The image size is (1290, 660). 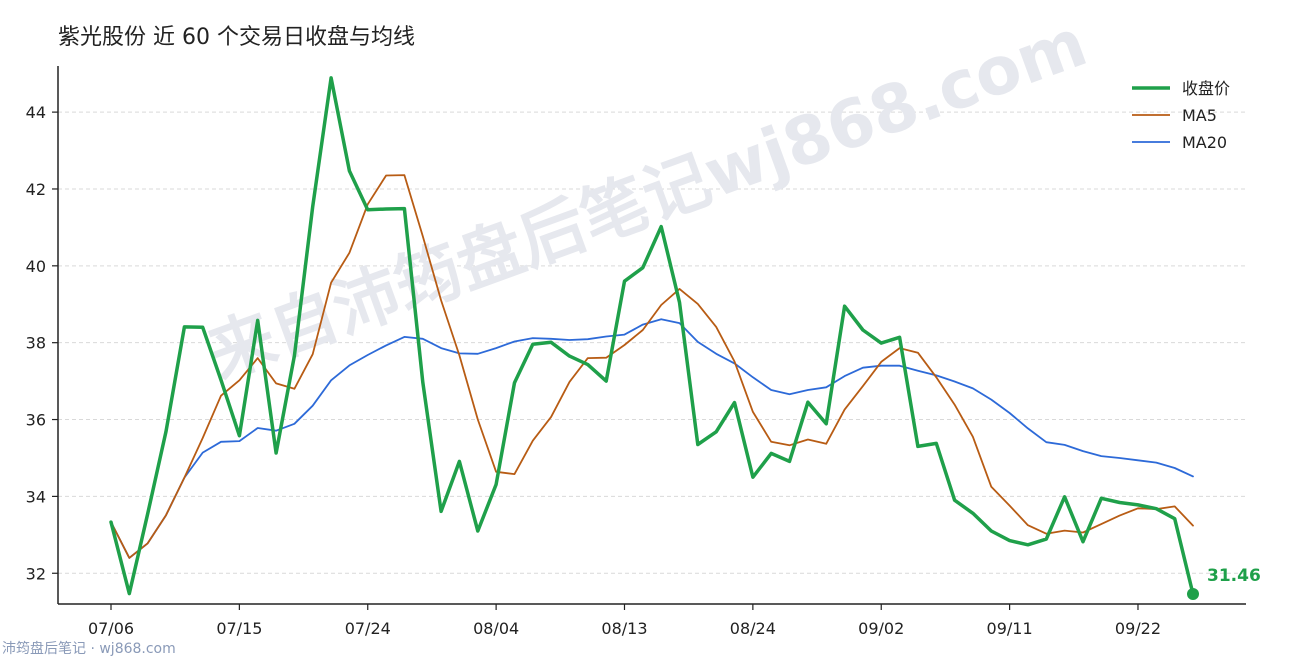 What do you see at coordinates (881, 628) in the screenshot?
I see `x-tick-label: 09/02` at bounding box center [881, 628].